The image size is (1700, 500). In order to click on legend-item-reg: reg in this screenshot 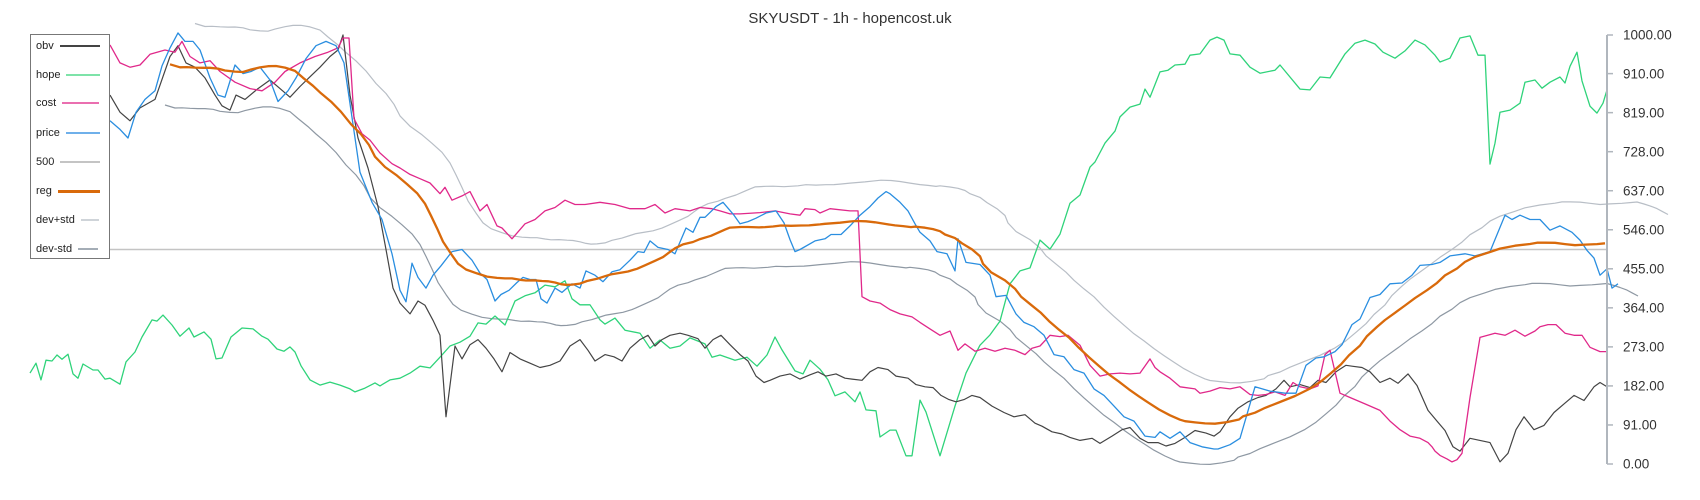, I will do `click(68, 191)`.